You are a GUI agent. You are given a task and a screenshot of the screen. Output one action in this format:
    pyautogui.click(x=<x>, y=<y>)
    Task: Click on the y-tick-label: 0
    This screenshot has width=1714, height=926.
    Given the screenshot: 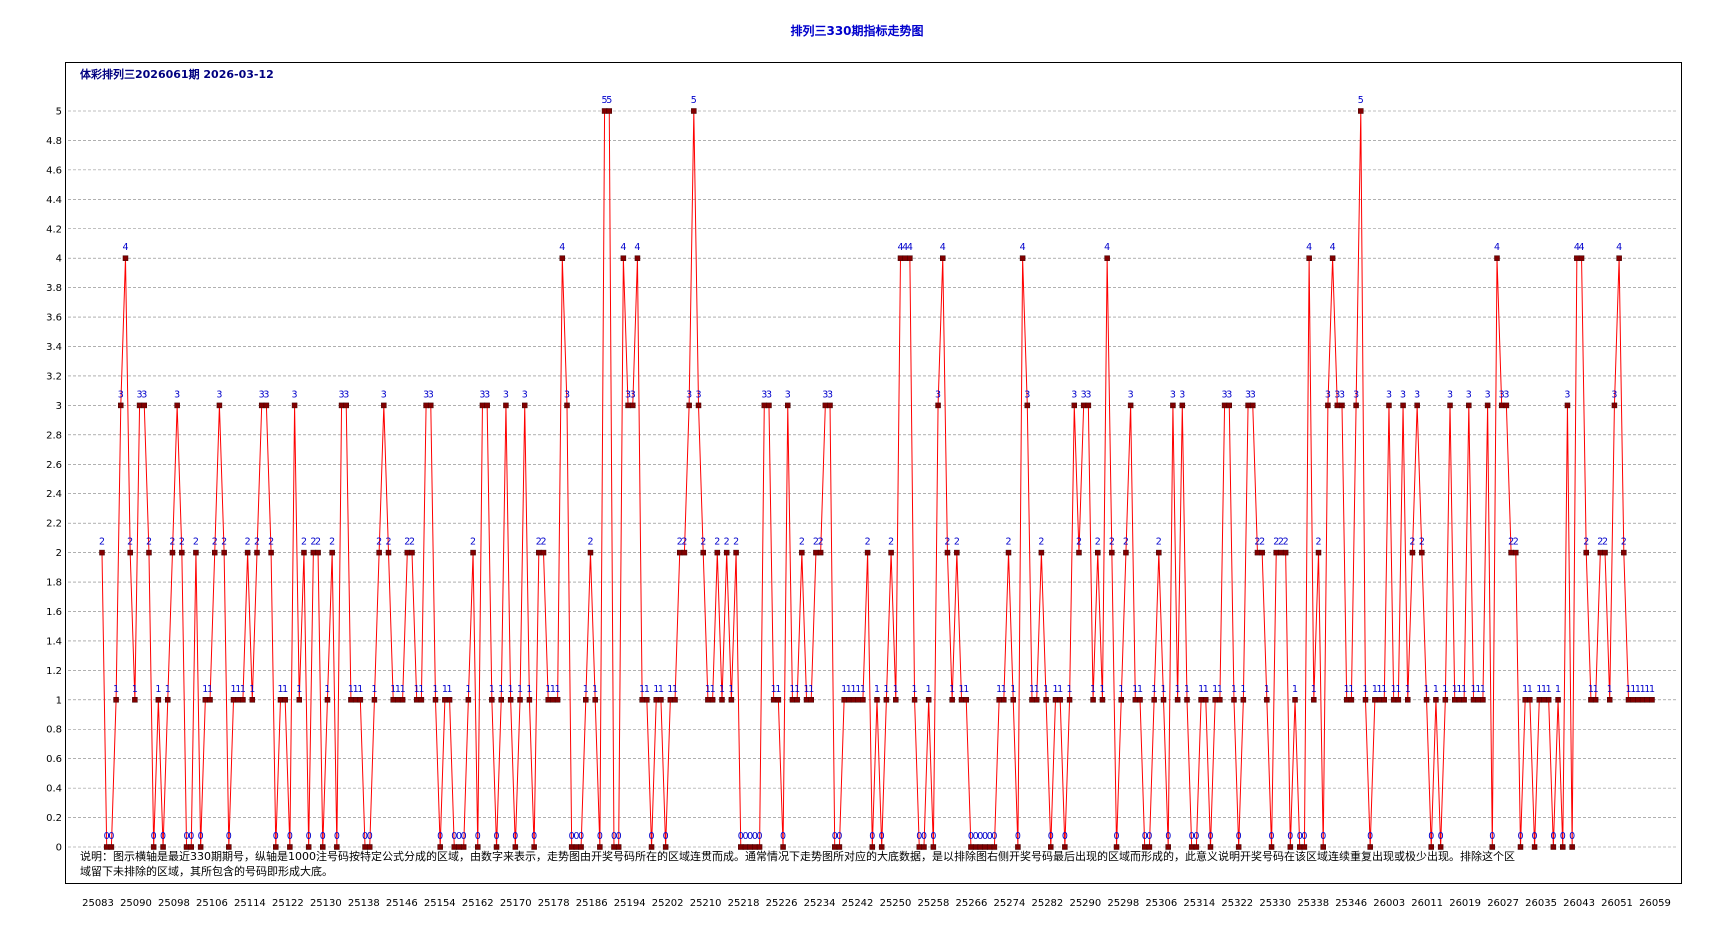 What is the action you would take?
    pyautogui.click(x=59, y=848)
    